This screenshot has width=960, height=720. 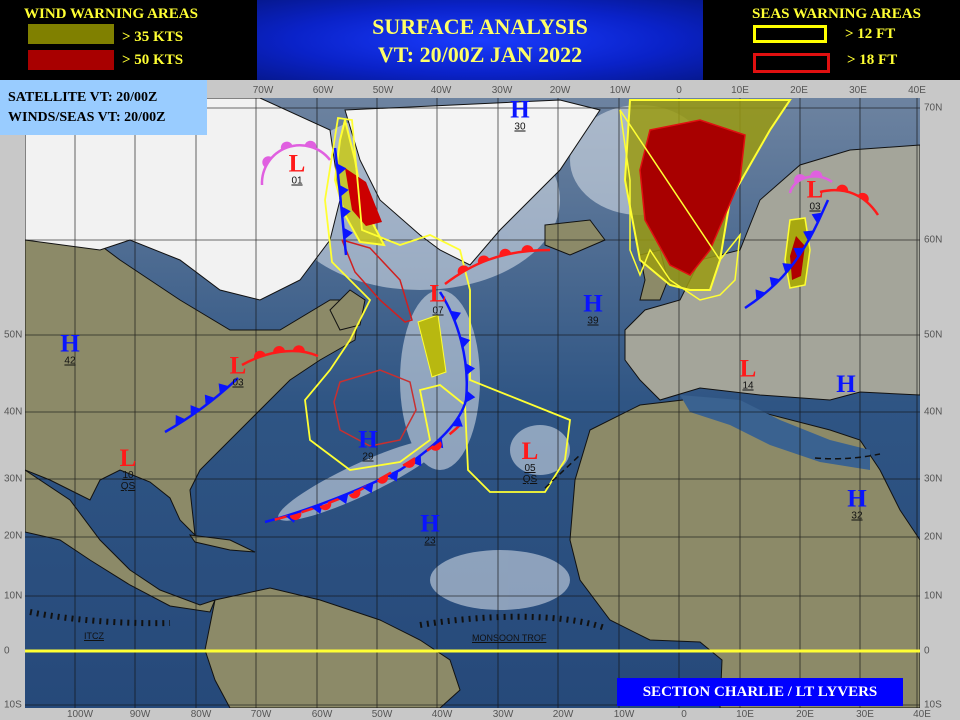 What do you see at coordinates (560, 90) in the screenshot?
I see `top-lon-label: 20W` at bounding box center [560, 90].